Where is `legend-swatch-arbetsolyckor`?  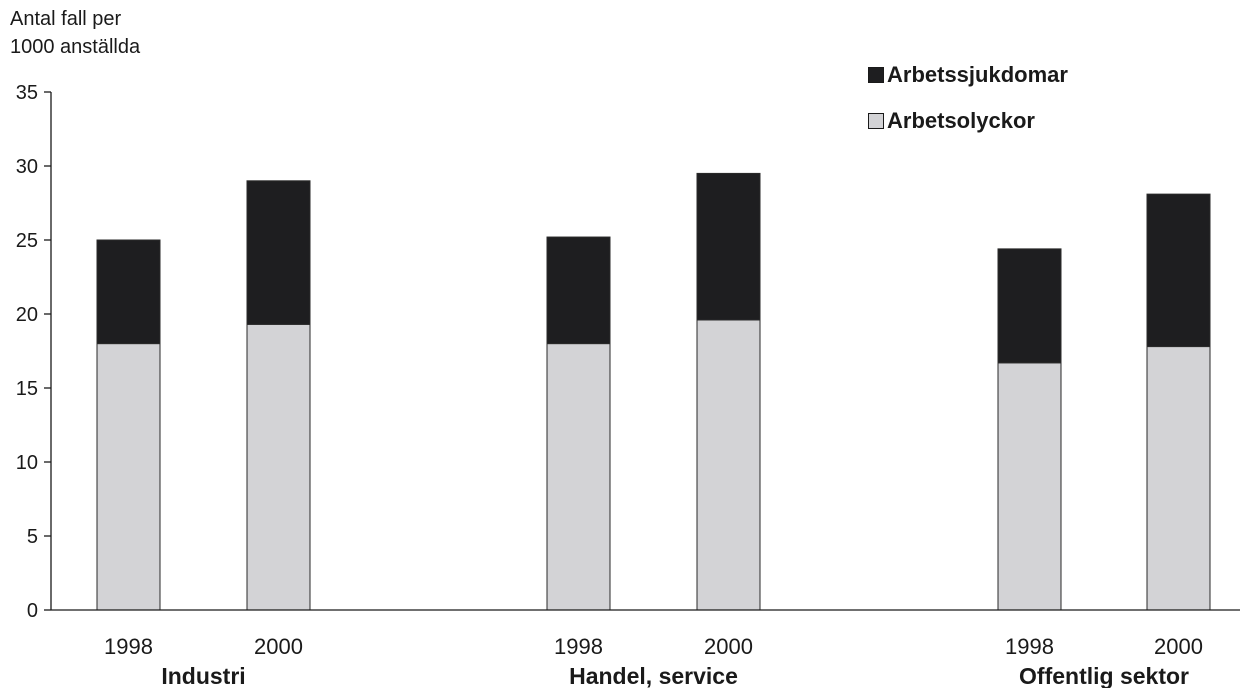
legend-swatch-arbetsolyckor is located at coordinates (876, 121).